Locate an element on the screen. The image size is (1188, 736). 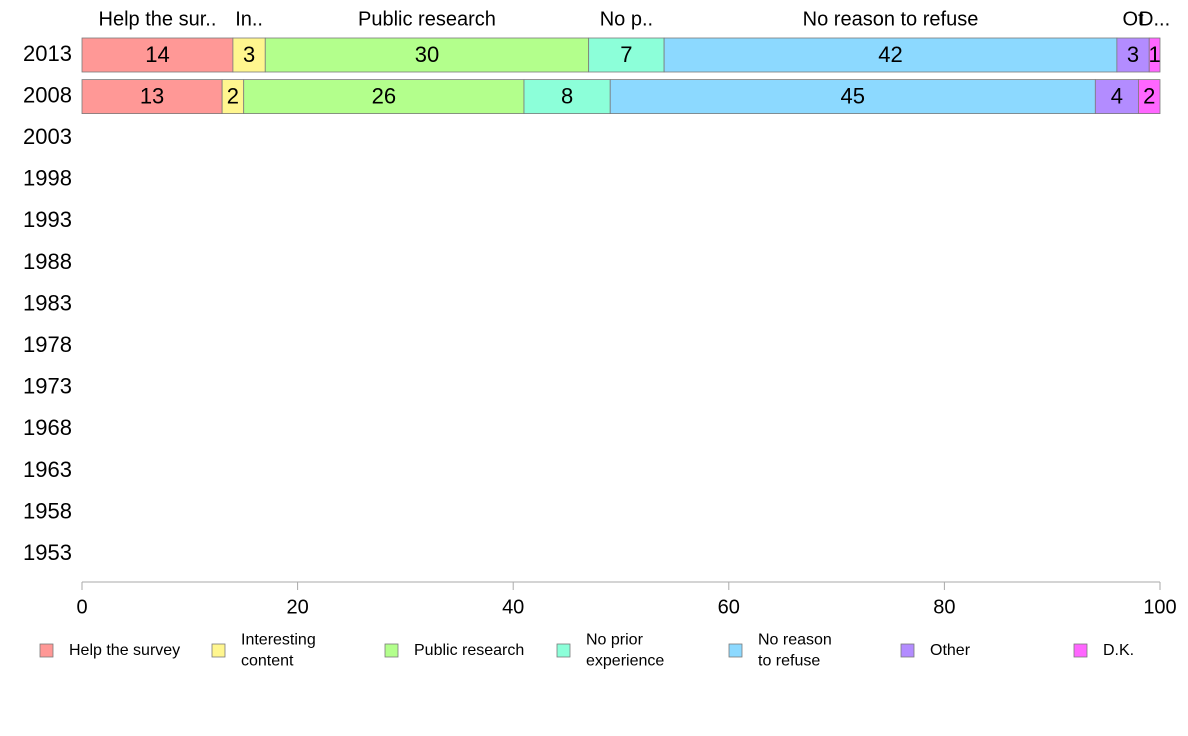
x-tick-label: 100 is located at coordinates (1159, 607).